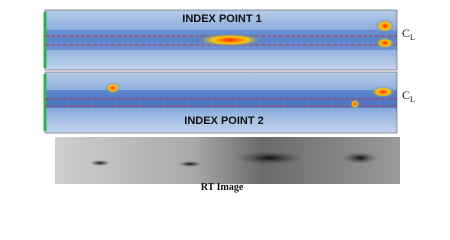 This screenshot has height=240, width=450. I want to click on rt-caption: RT Image, so click(222, 187).